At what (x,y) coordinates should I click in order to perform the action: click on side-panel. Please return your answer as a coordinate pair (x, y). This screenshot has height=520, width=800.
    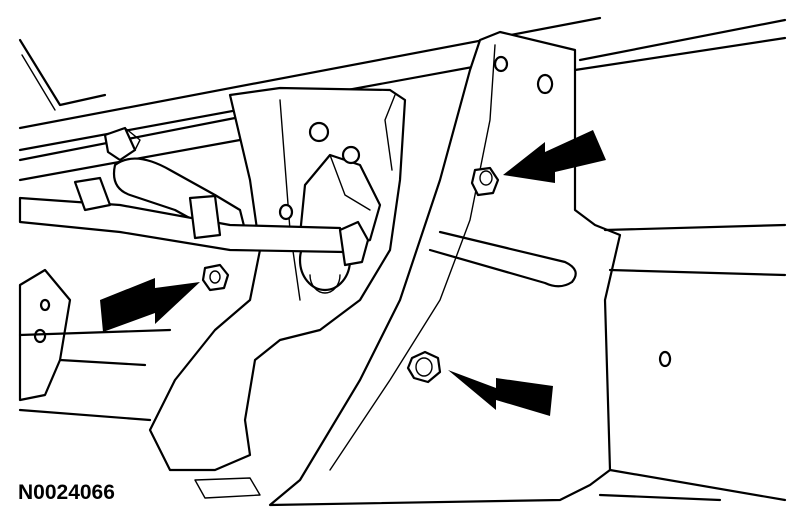
    Looking at the image, I should click on (692, 362).